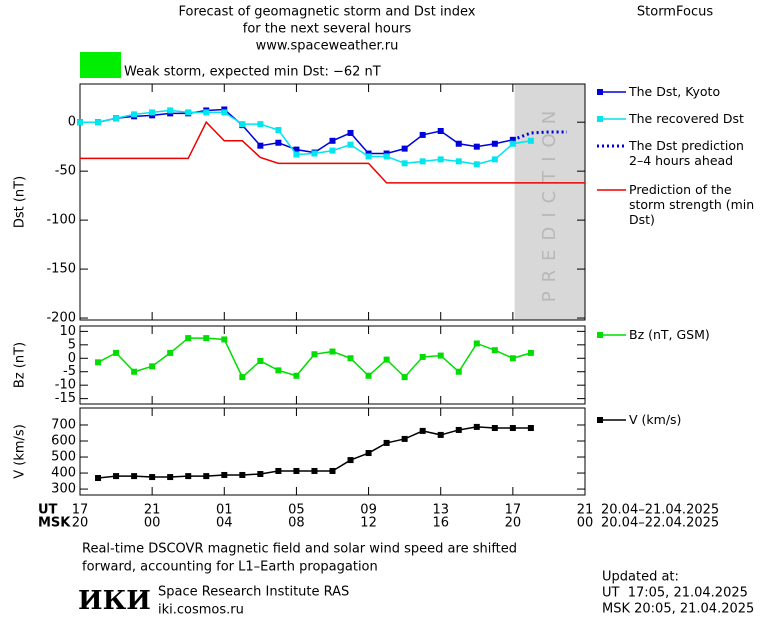  What do you see at coordinates (224, 523) in the screenshot?
I see `x-tick-label: 04` at bounding box center [224, 523].